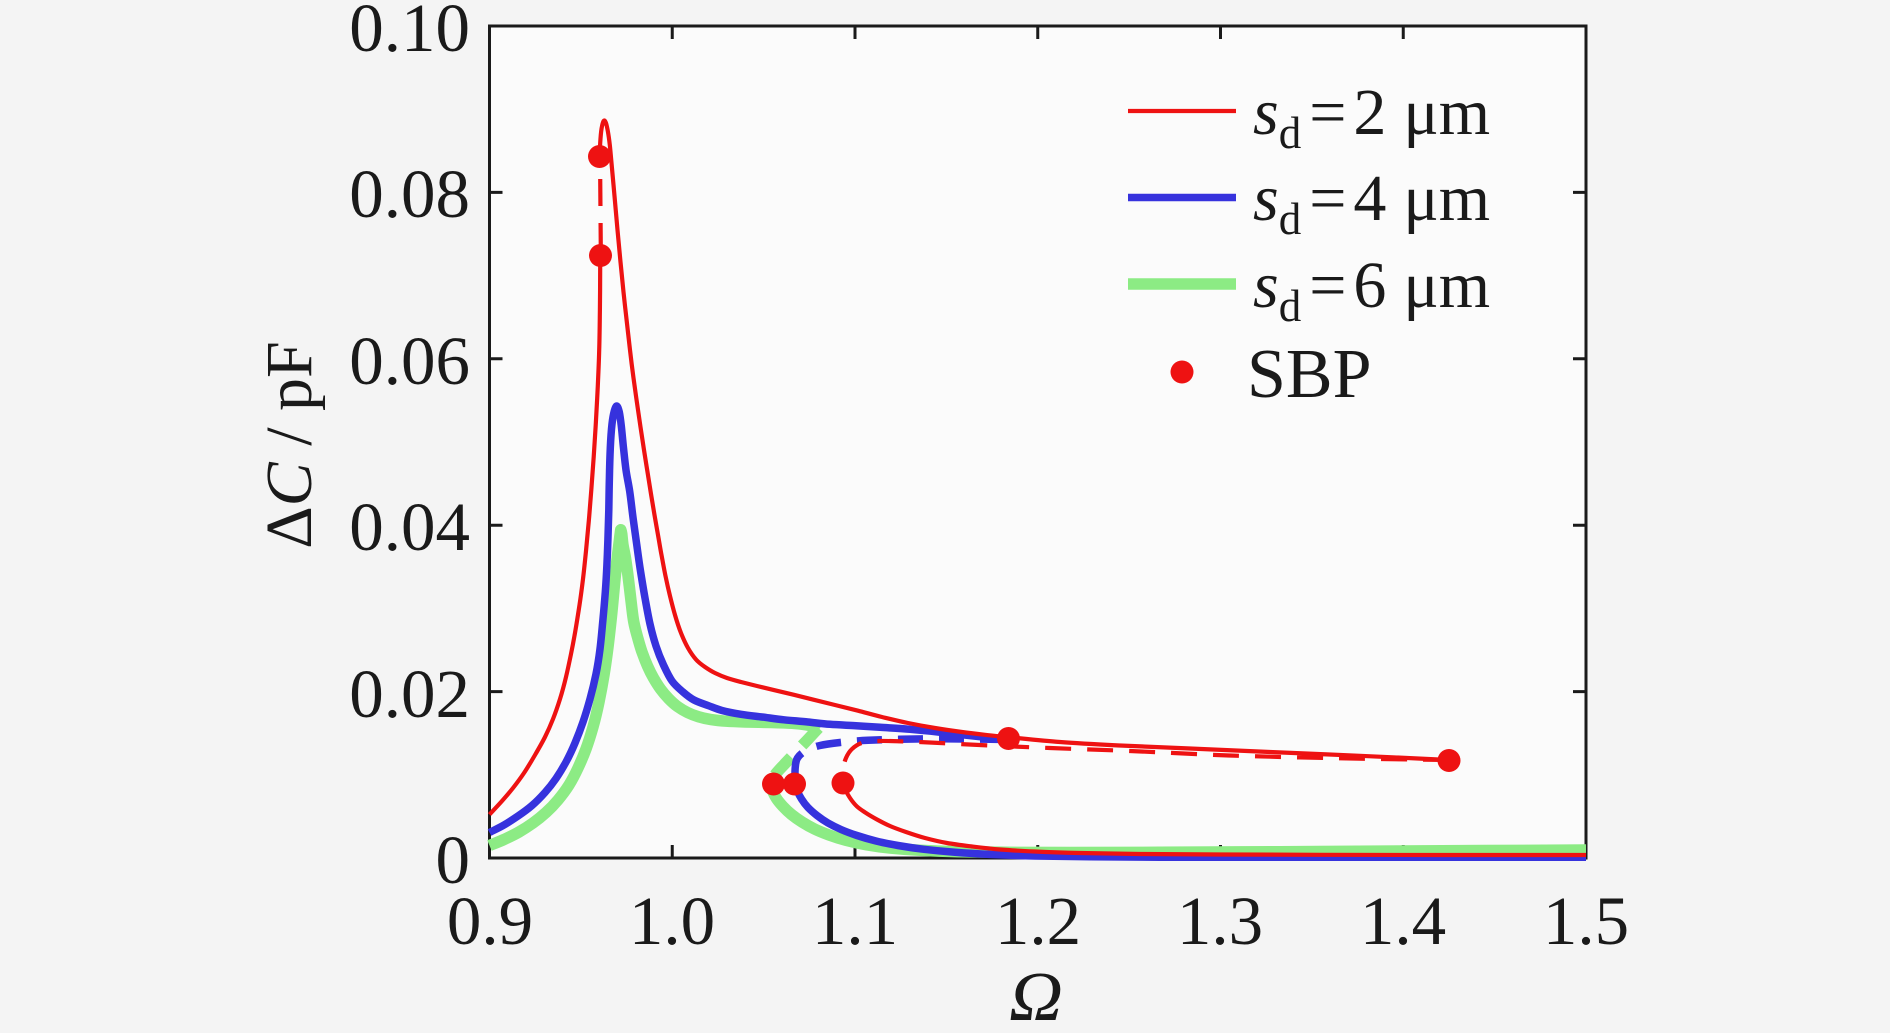 The height and width of the screenshot is (1033, 1890). Describe the element at coordinates (855, 921) in the screenshot. I see `svg-text: 1.1` at that location.